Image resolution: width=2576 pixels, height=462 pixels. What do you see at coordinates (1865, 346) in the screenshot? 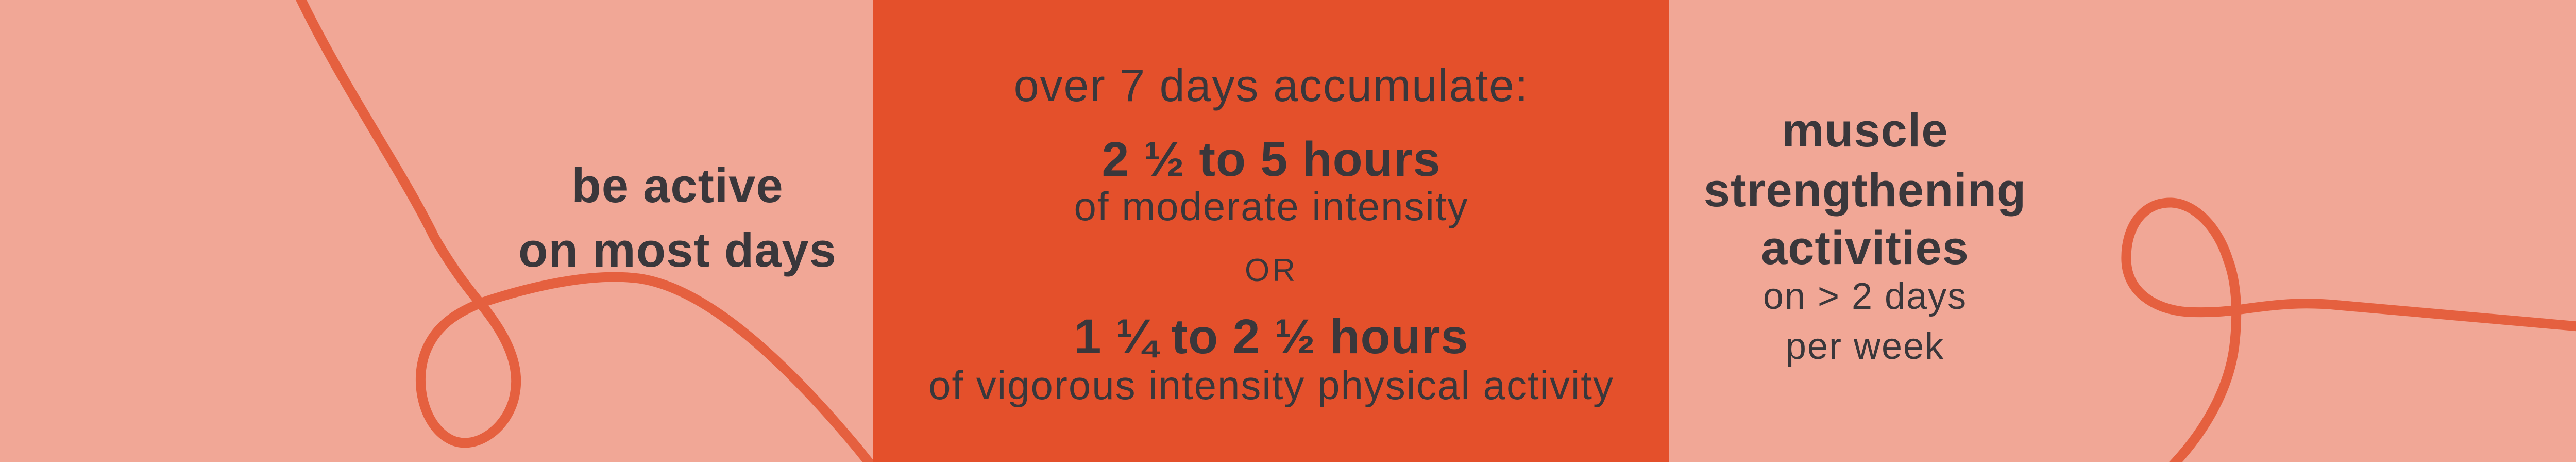
I see `days-per-week-line-2: per week` at bounding box center [1865, 346].